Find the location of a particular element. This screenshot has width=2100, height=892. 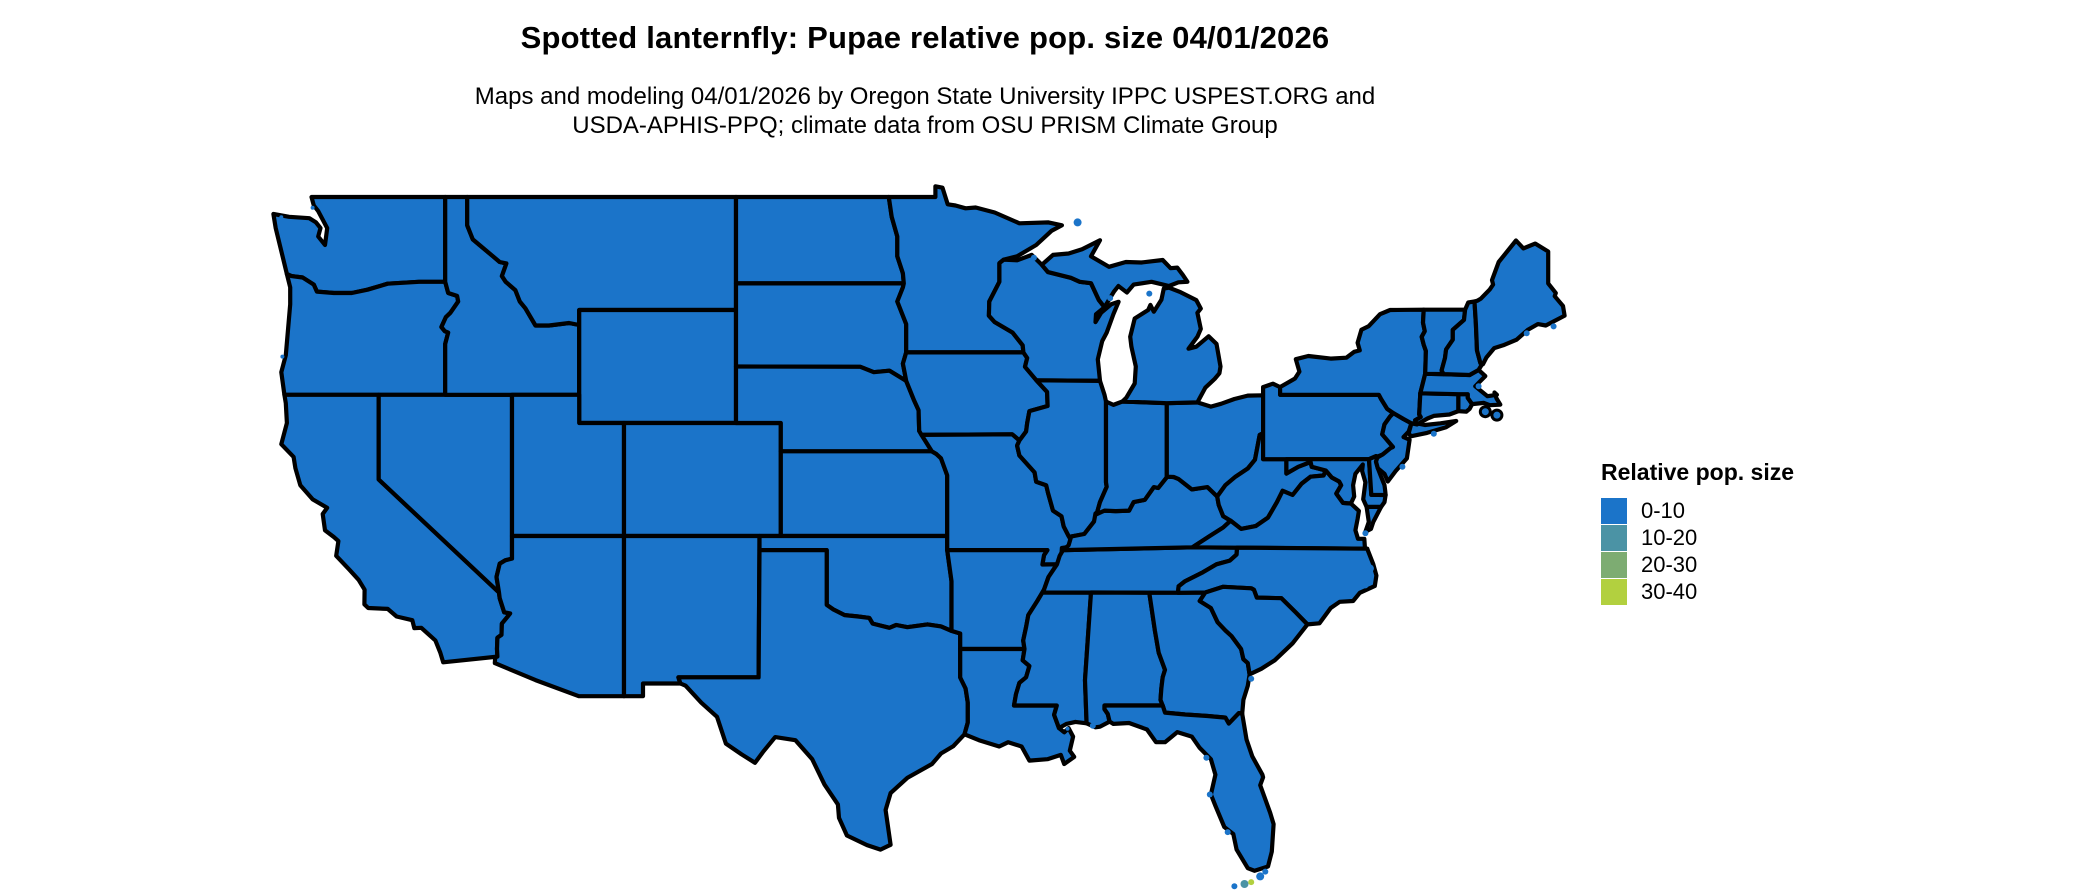

state-MD is located at coordinates (1336, 483).